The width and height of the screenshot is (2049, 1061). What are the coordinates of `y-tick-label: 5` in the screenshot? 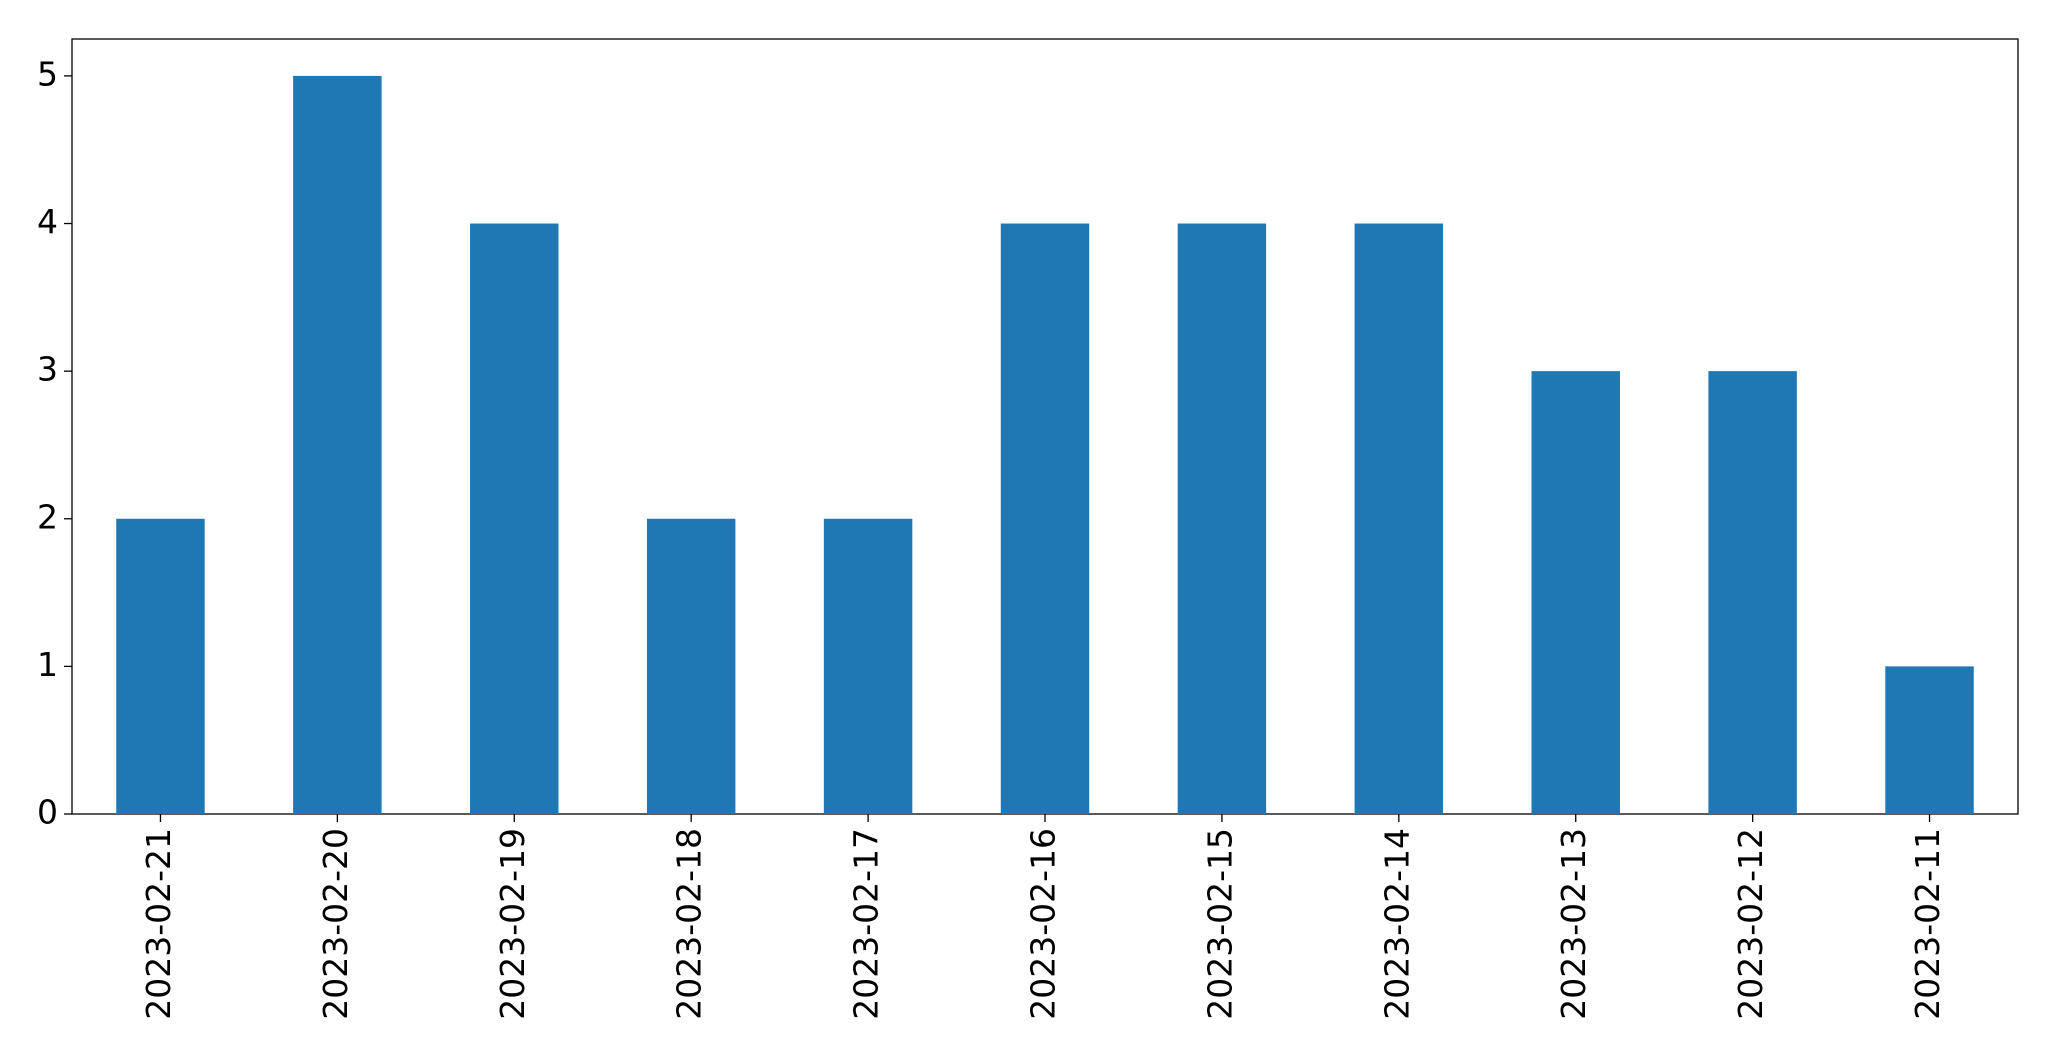 It's located at (47, 73).